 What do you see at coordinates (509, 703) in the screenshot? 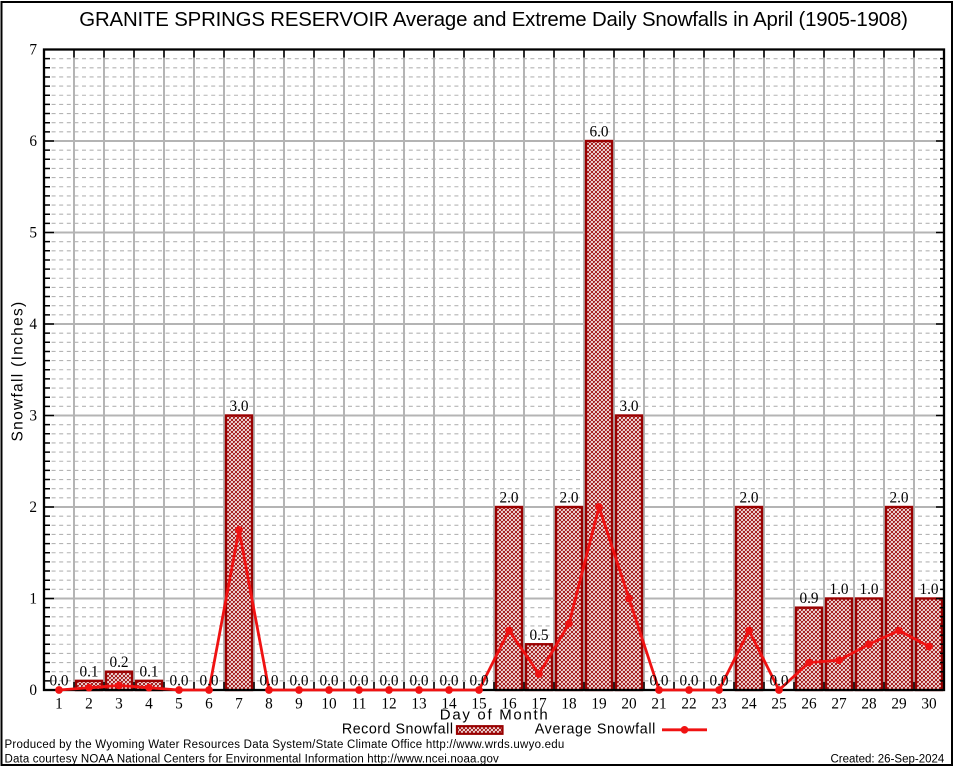
I see `svg-text: 16` at bounding box center [509, 703].